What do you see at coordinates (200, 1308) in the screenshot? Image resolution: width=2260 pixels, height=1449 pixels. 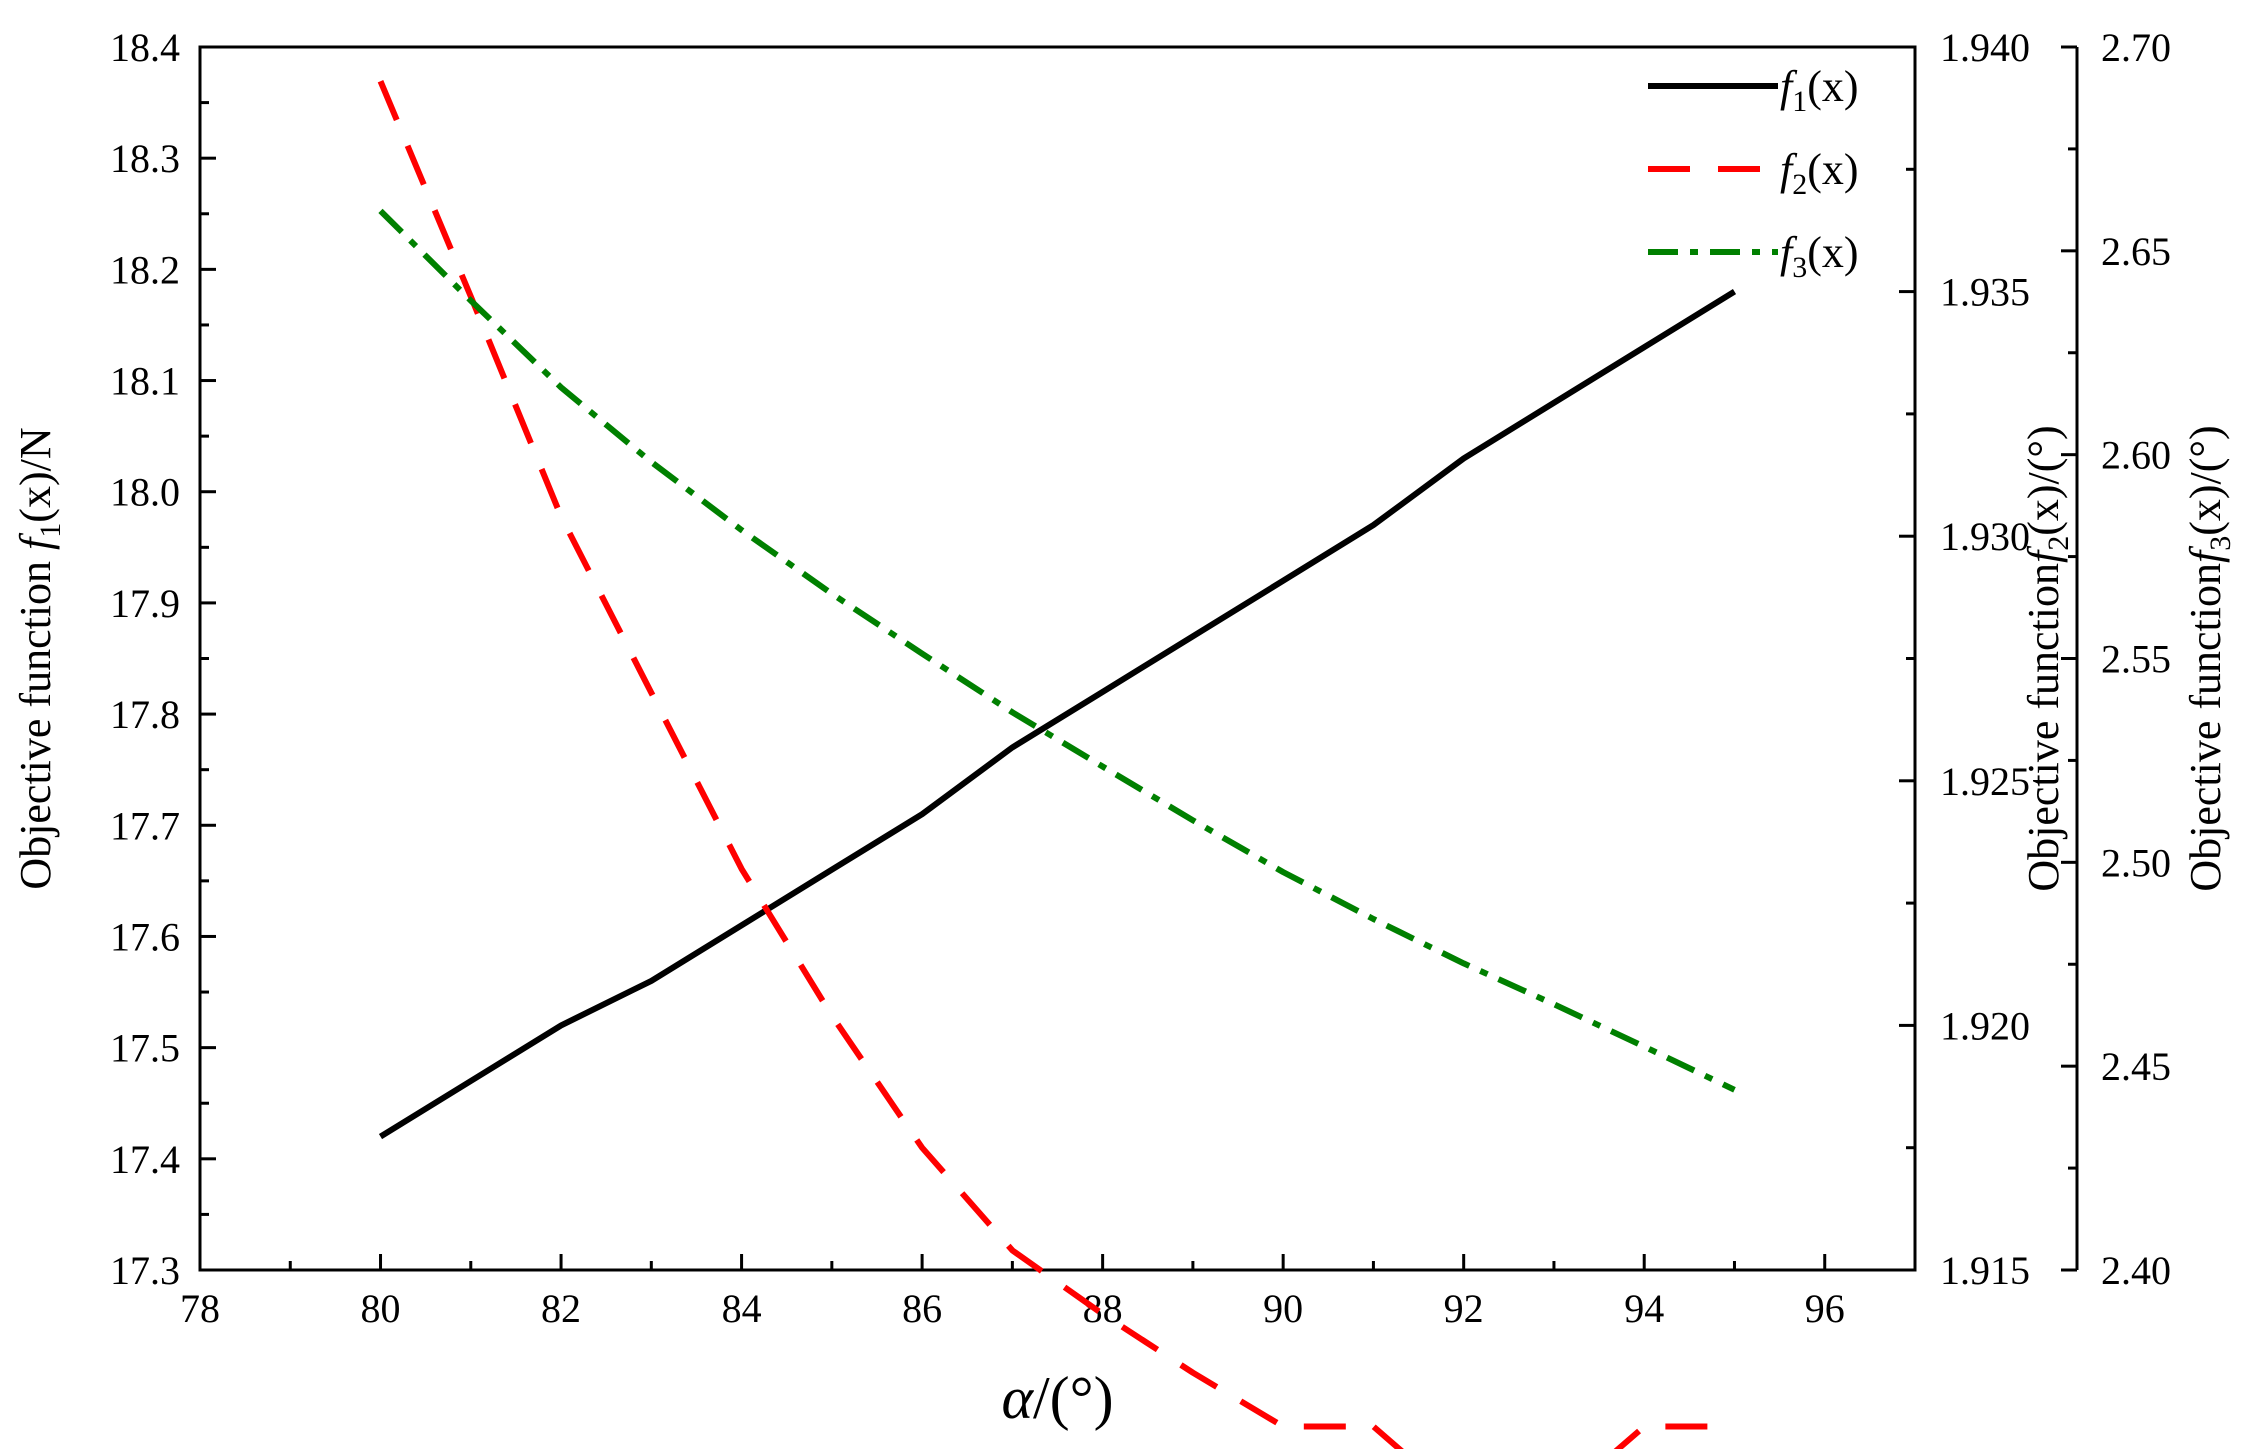 I see `x-tick-label: 78` at bounding box center [200, 1308].